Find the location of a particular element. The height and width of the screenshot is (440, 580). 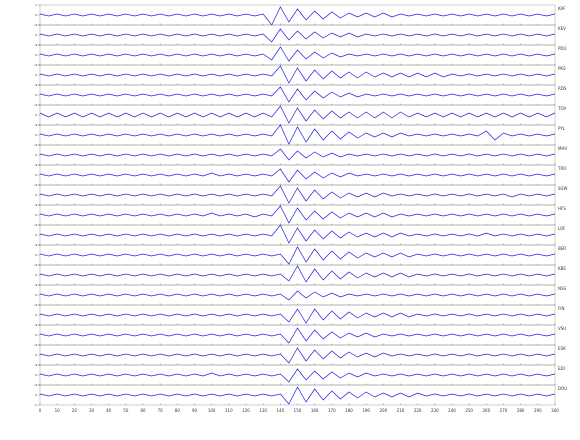

station-label: HFS is located at coordinates (562, 208).